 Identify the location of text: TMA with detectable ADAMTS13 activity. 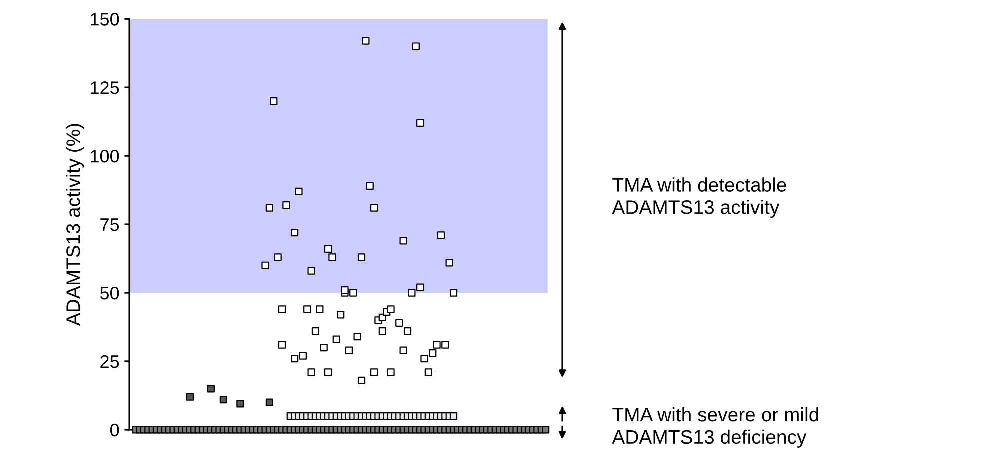
(699, 198).